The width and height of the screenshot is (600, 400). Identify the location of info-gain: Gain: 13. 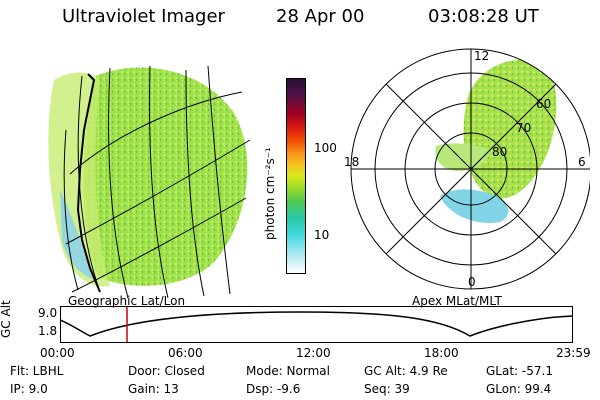
(153, 389).